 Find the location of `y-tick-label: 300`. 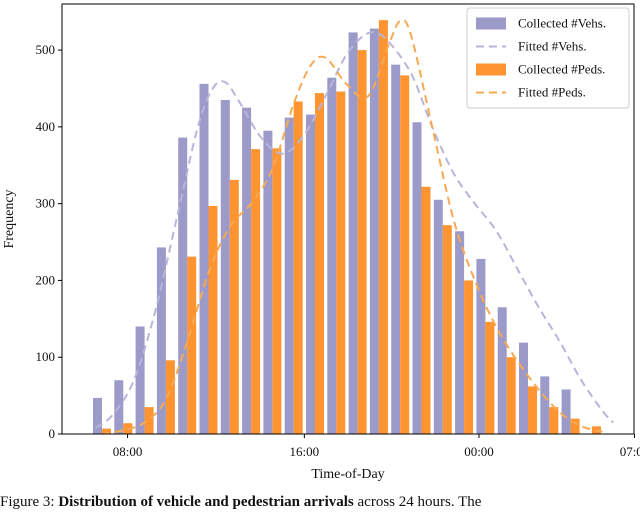

y-tick-label: 300 is located at coordinates (46, 203).